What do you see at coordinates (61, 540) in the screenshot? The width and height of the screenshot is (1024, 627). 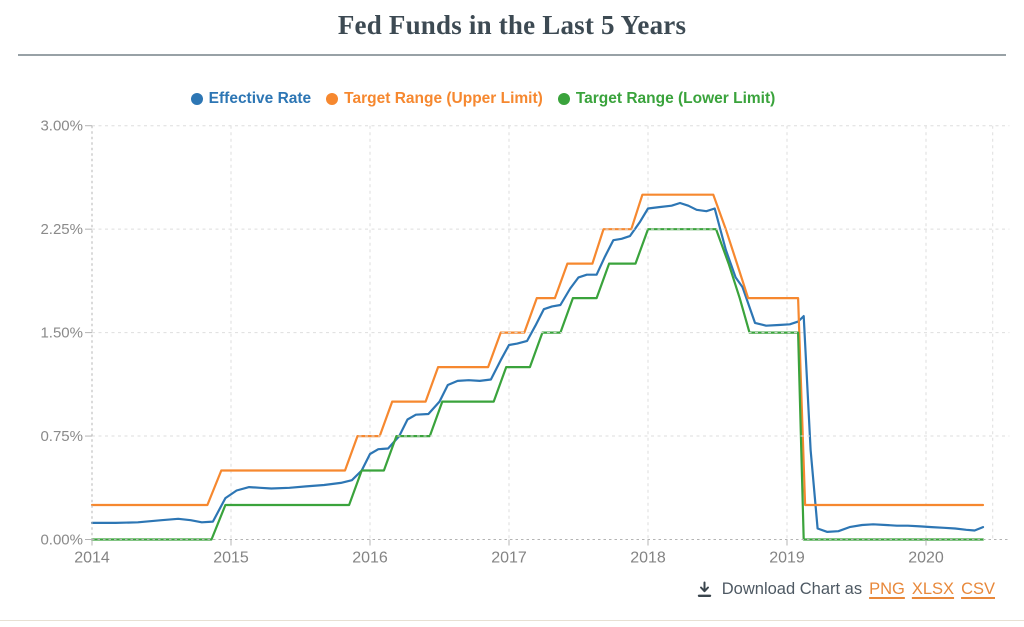 I see `y-tick-label: 0.00%` at bounding box center [61, 540].